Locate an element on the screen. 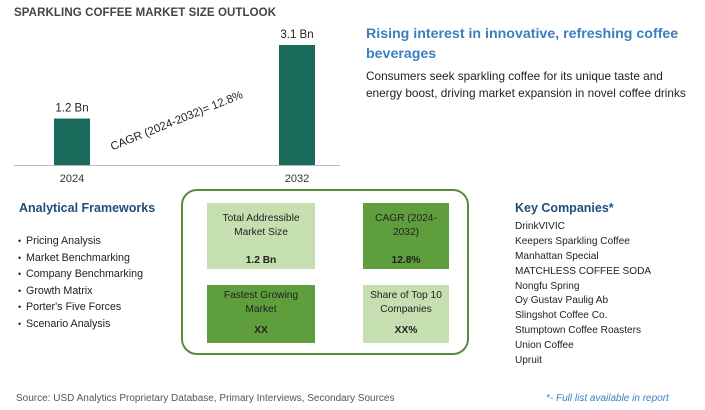  tick-label-2032: 2032 is located at coordinates (297, 179).